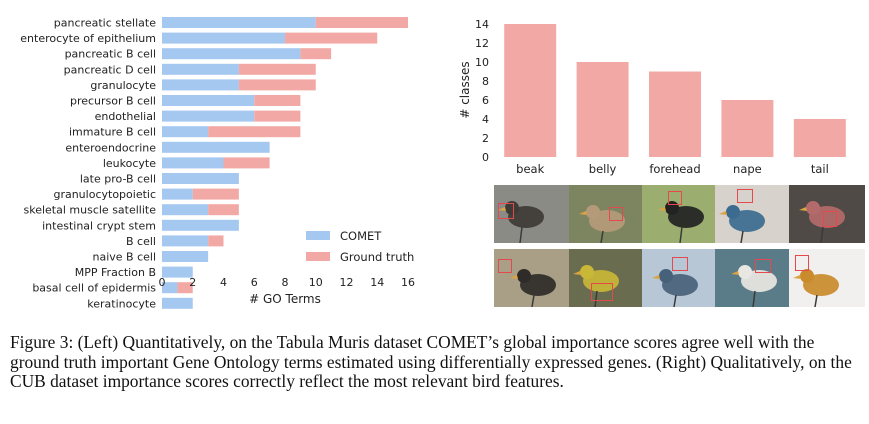  What do you see at coordinates (485, 100) in the screenshot?
I see `y-tick-label: 6` at bounding box center [485, 100].